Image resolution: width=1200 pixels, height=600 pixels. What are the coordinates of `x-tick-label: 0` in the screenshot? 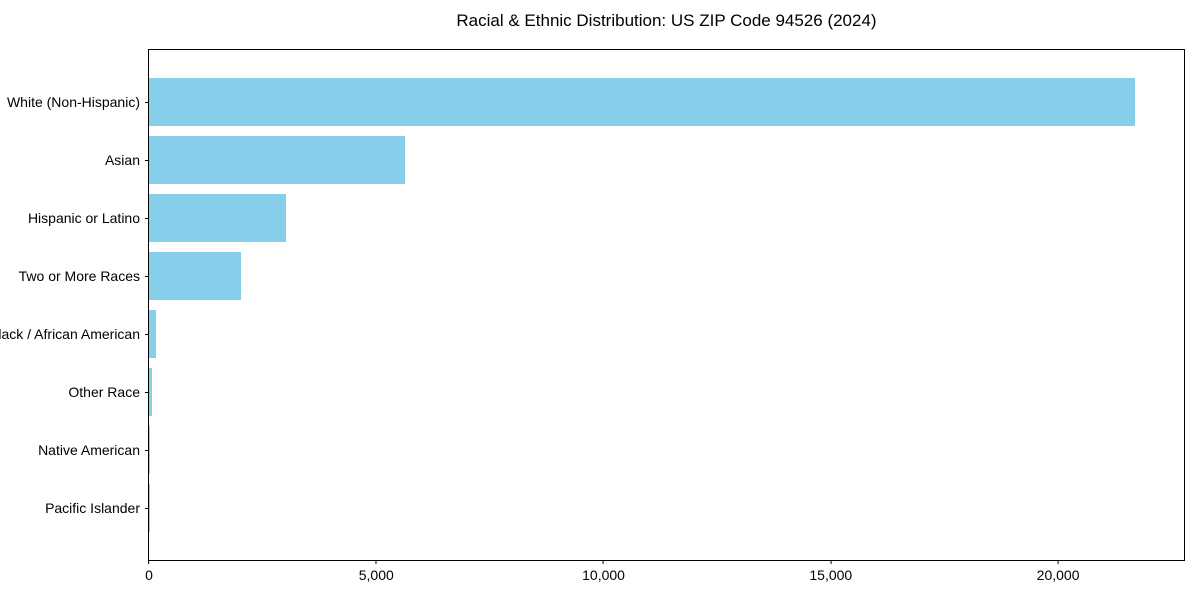 It's located at (149, 575).